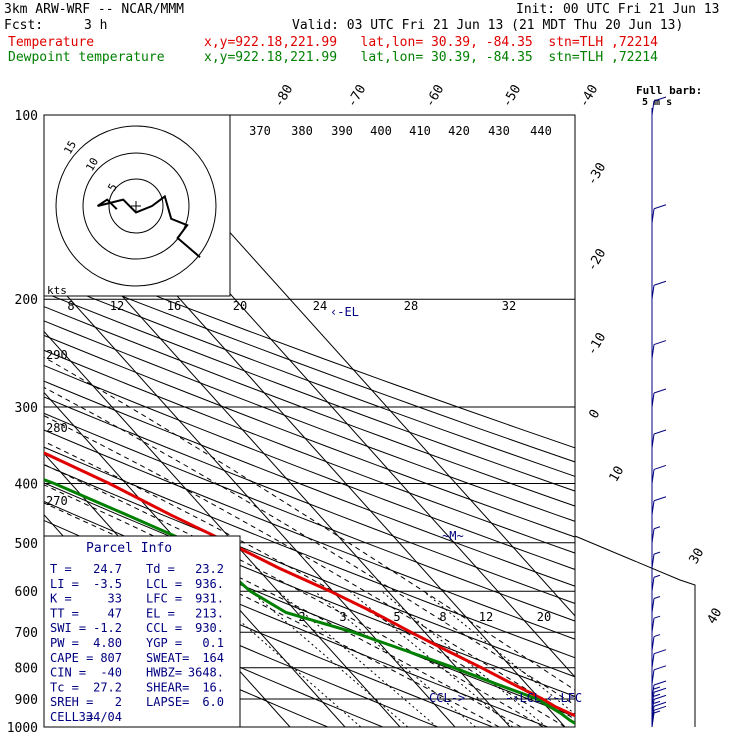 This screenshot has height=740, width=740. What do you see at coordinates (64, 584) in the screenshot?
I see `parcel-info-cell: LI =` at bounding box center [64, 584].